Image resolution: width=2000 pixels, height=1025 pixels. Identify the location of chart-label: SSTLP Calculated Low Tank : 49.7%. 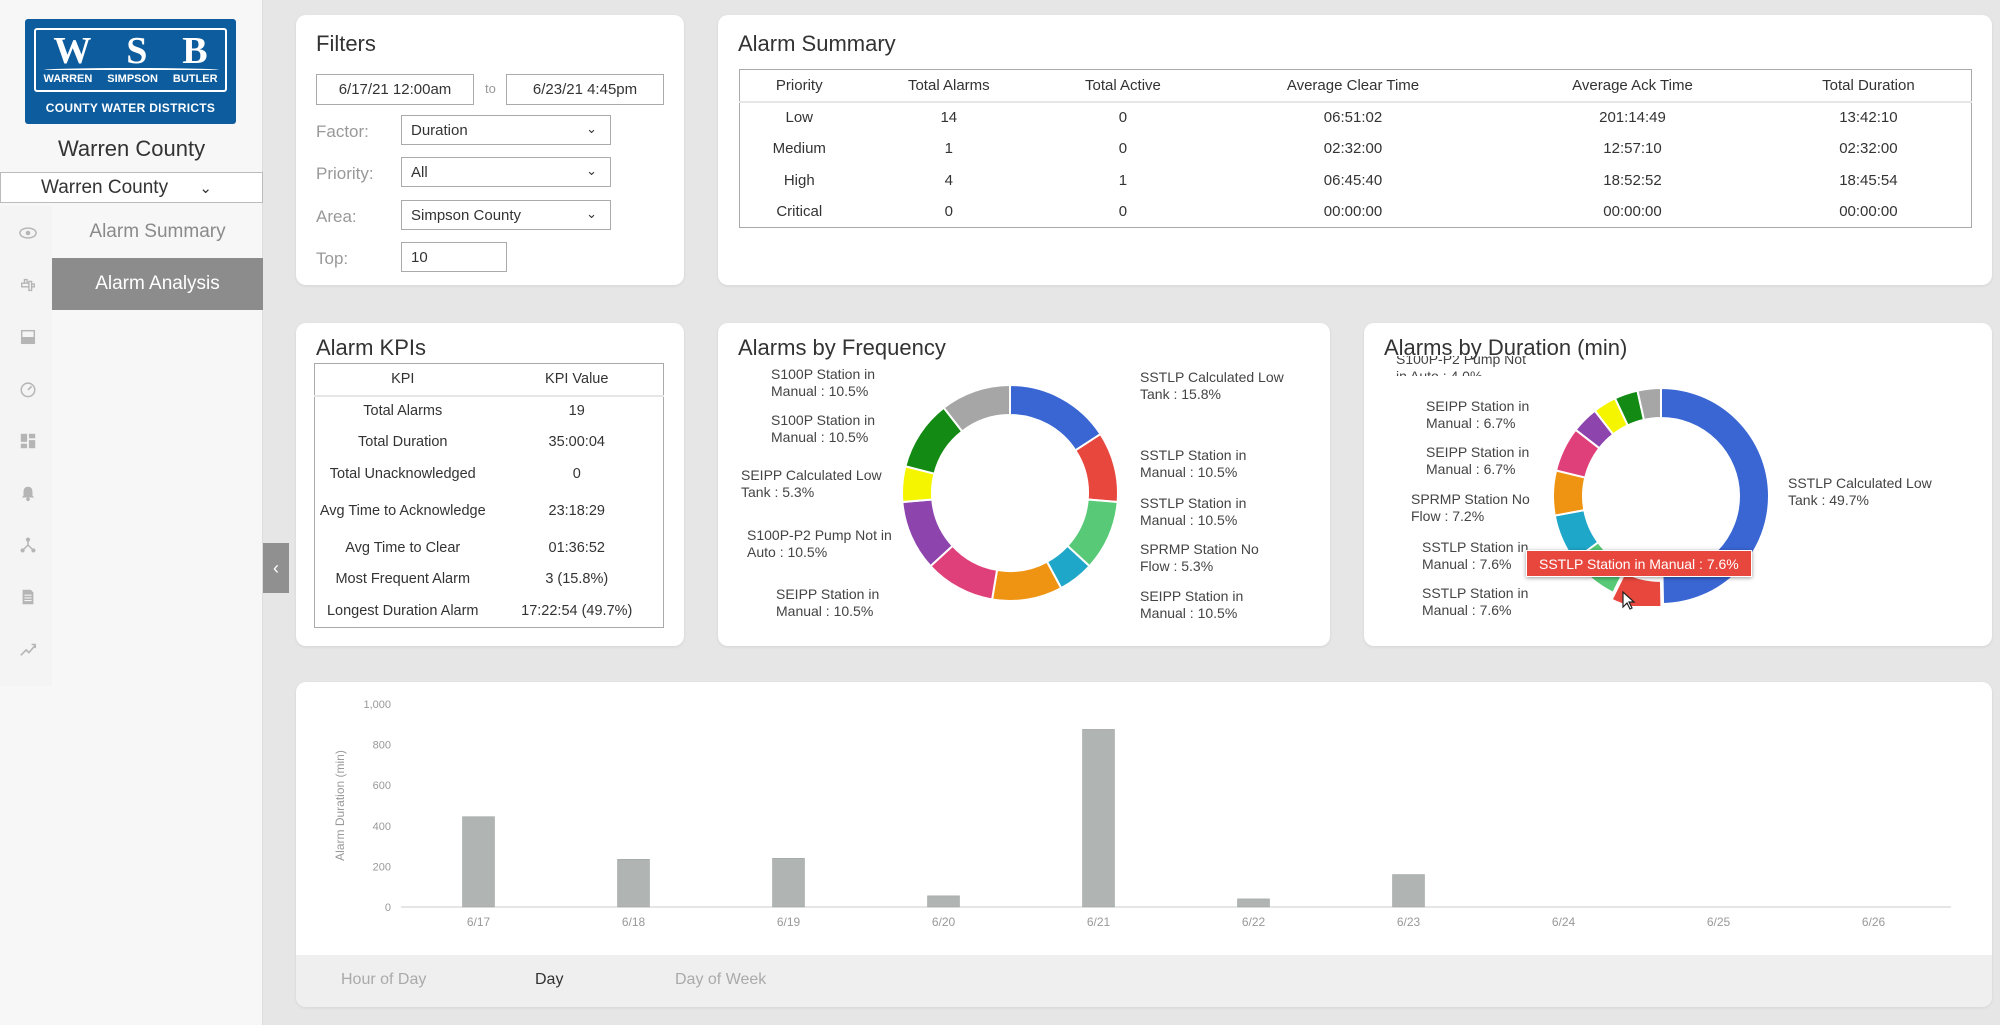
(1860, 491).